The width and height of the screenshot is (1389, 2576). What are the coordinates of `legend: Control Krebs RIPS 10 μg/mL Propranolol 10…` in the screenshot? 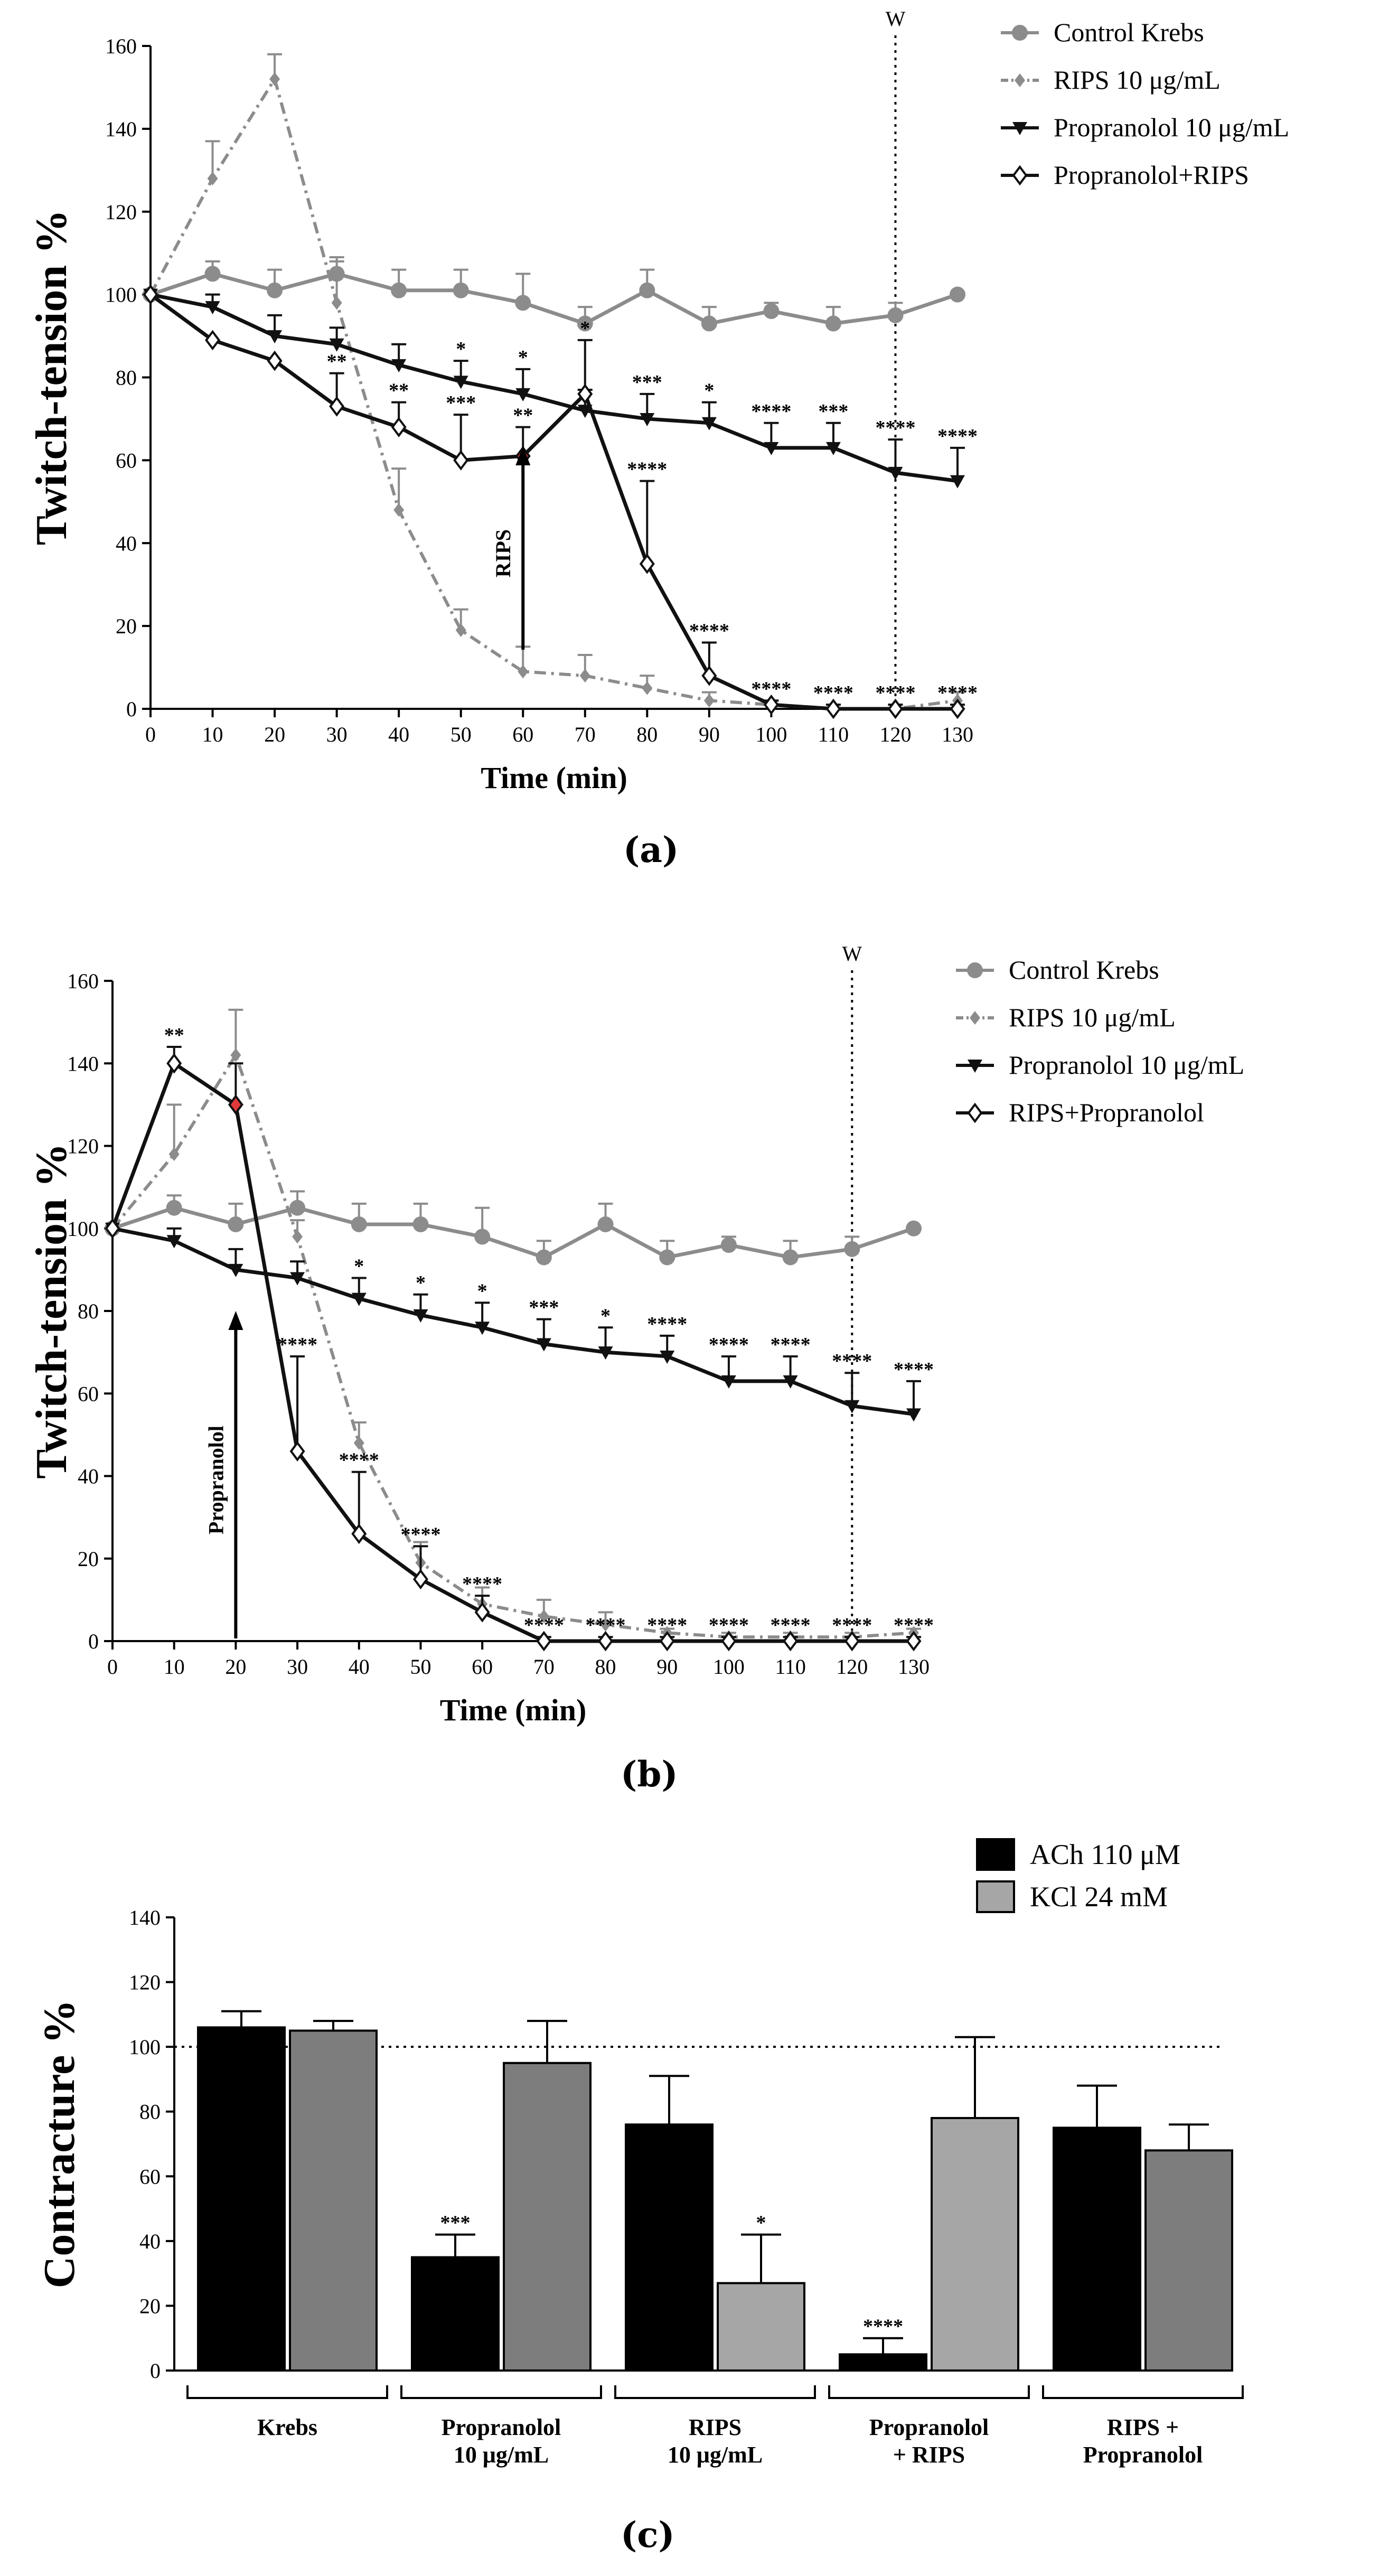 It's located at (1145, 103).